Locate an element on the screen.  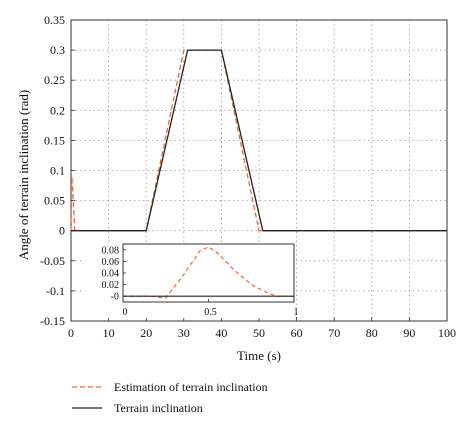
legend-label-terrain: Terrain inclination is located at coordinates (158, 408).